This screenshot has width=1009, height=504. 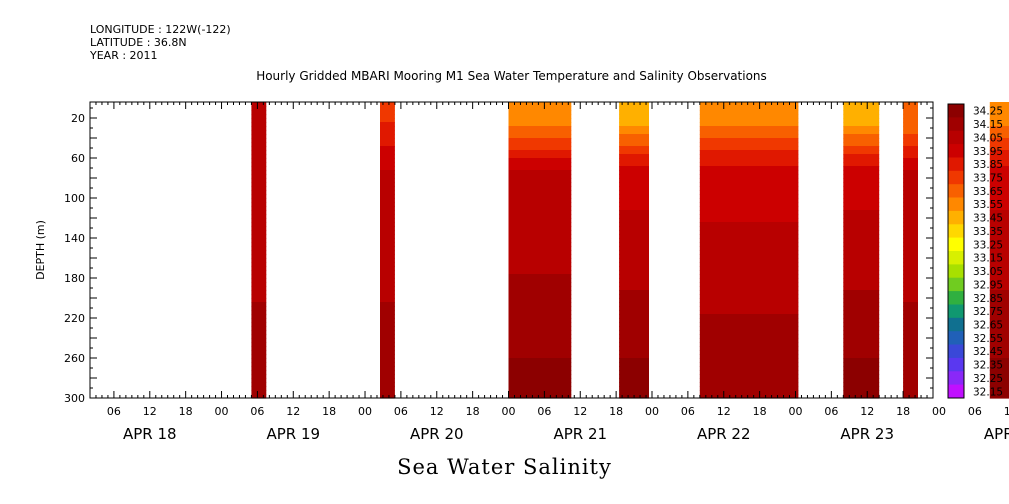 What do you see at coordinates (74, 358) in the screenshot?
I see `y-tick-label: 260` at bounding box center [74, 358].